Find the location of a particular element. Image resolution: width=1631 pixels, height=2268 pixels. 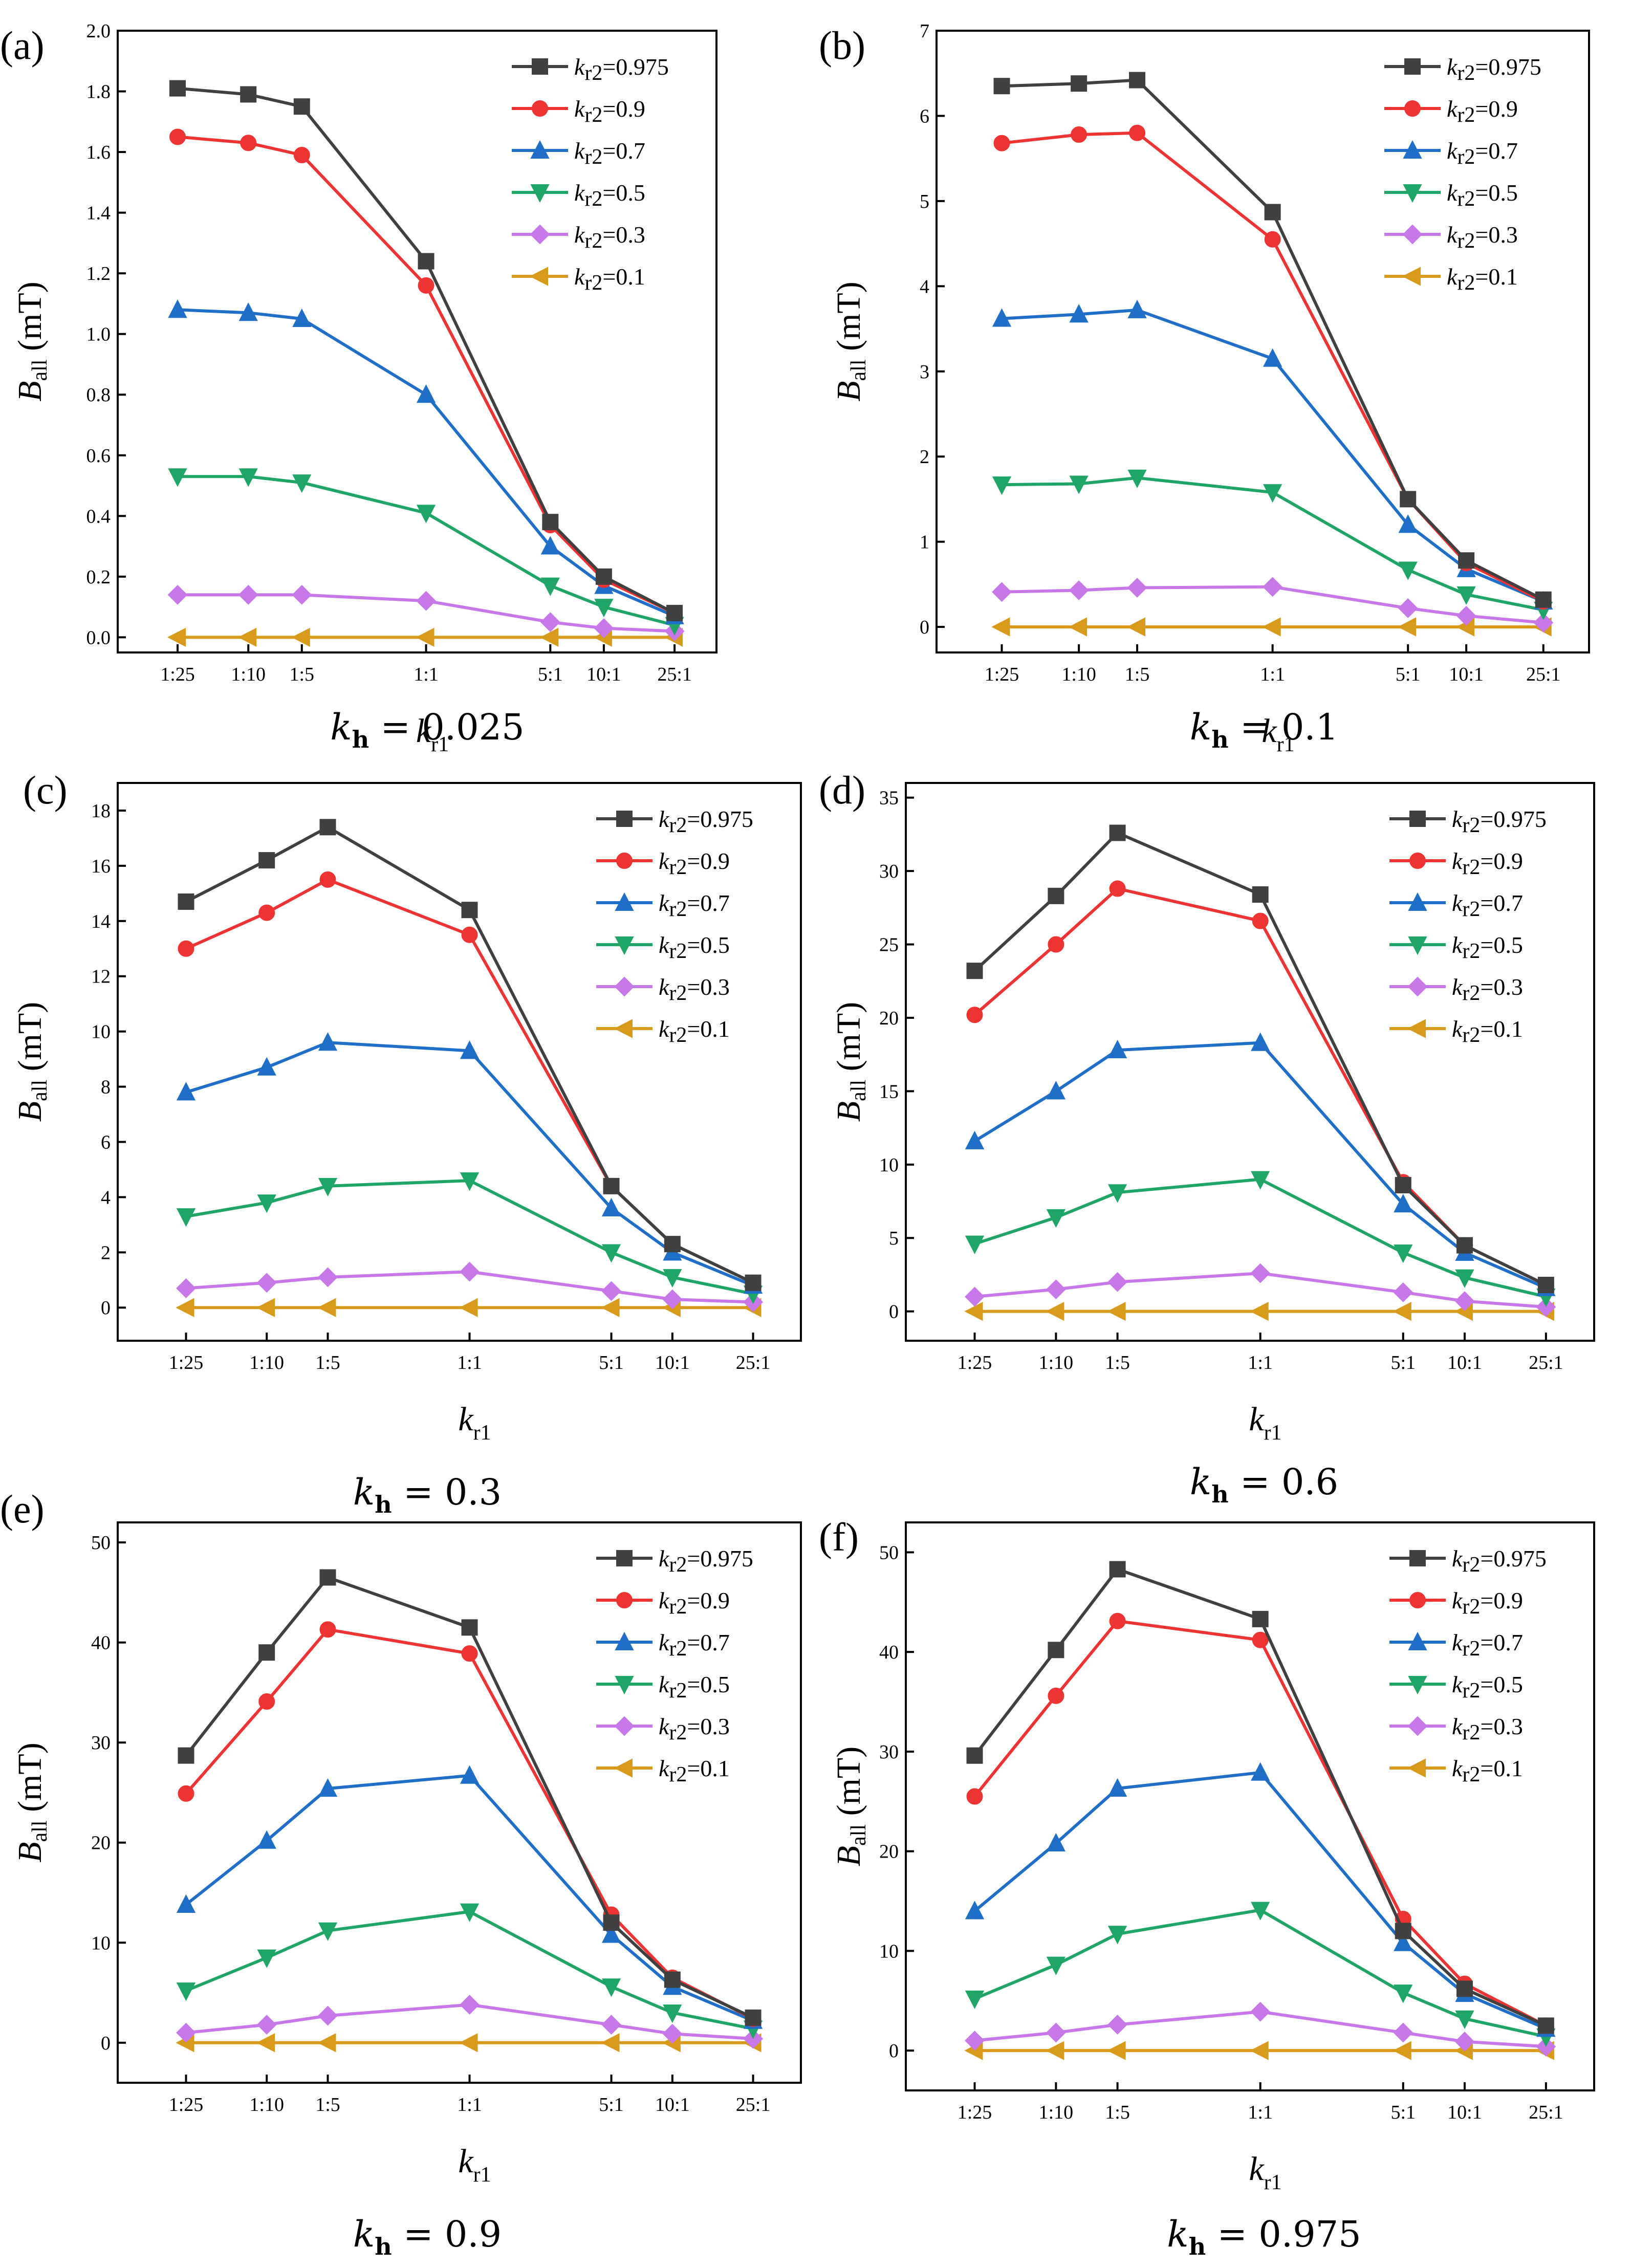

legend-entry: kr2=0.5 is located at coordinates (578, 195).